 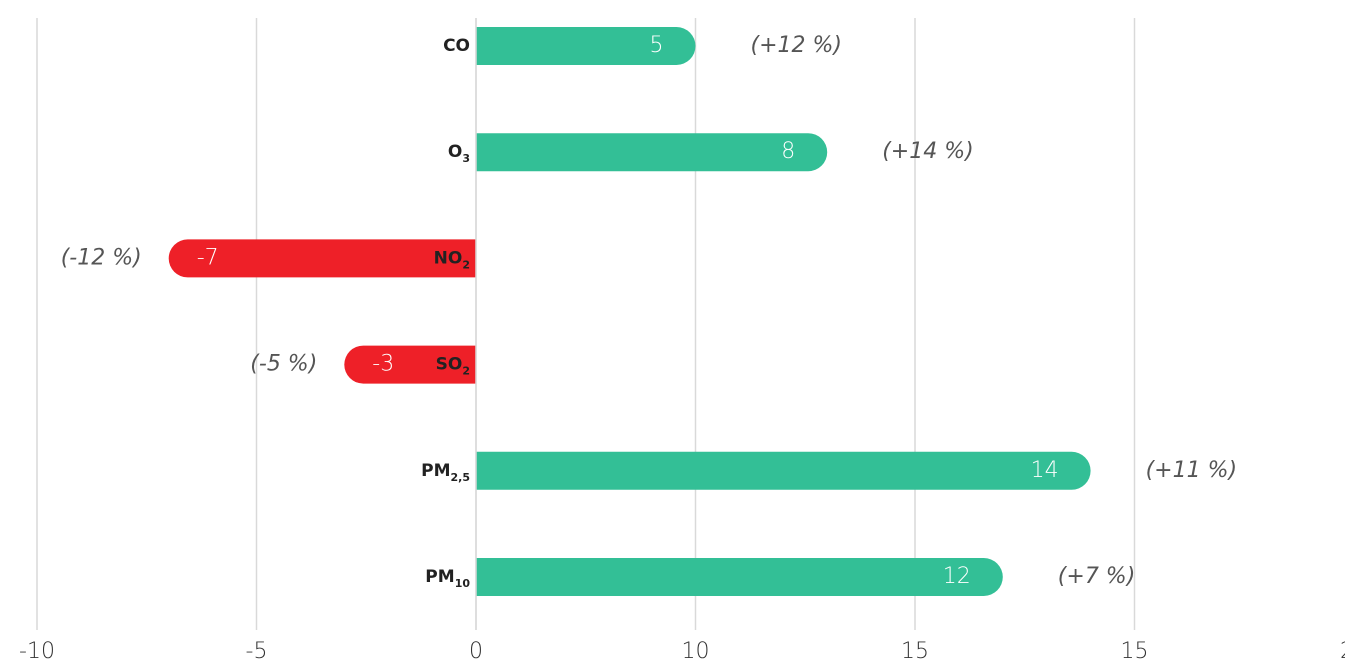 I want to click on category-label: PM2,5, so click(x=445, y=472).